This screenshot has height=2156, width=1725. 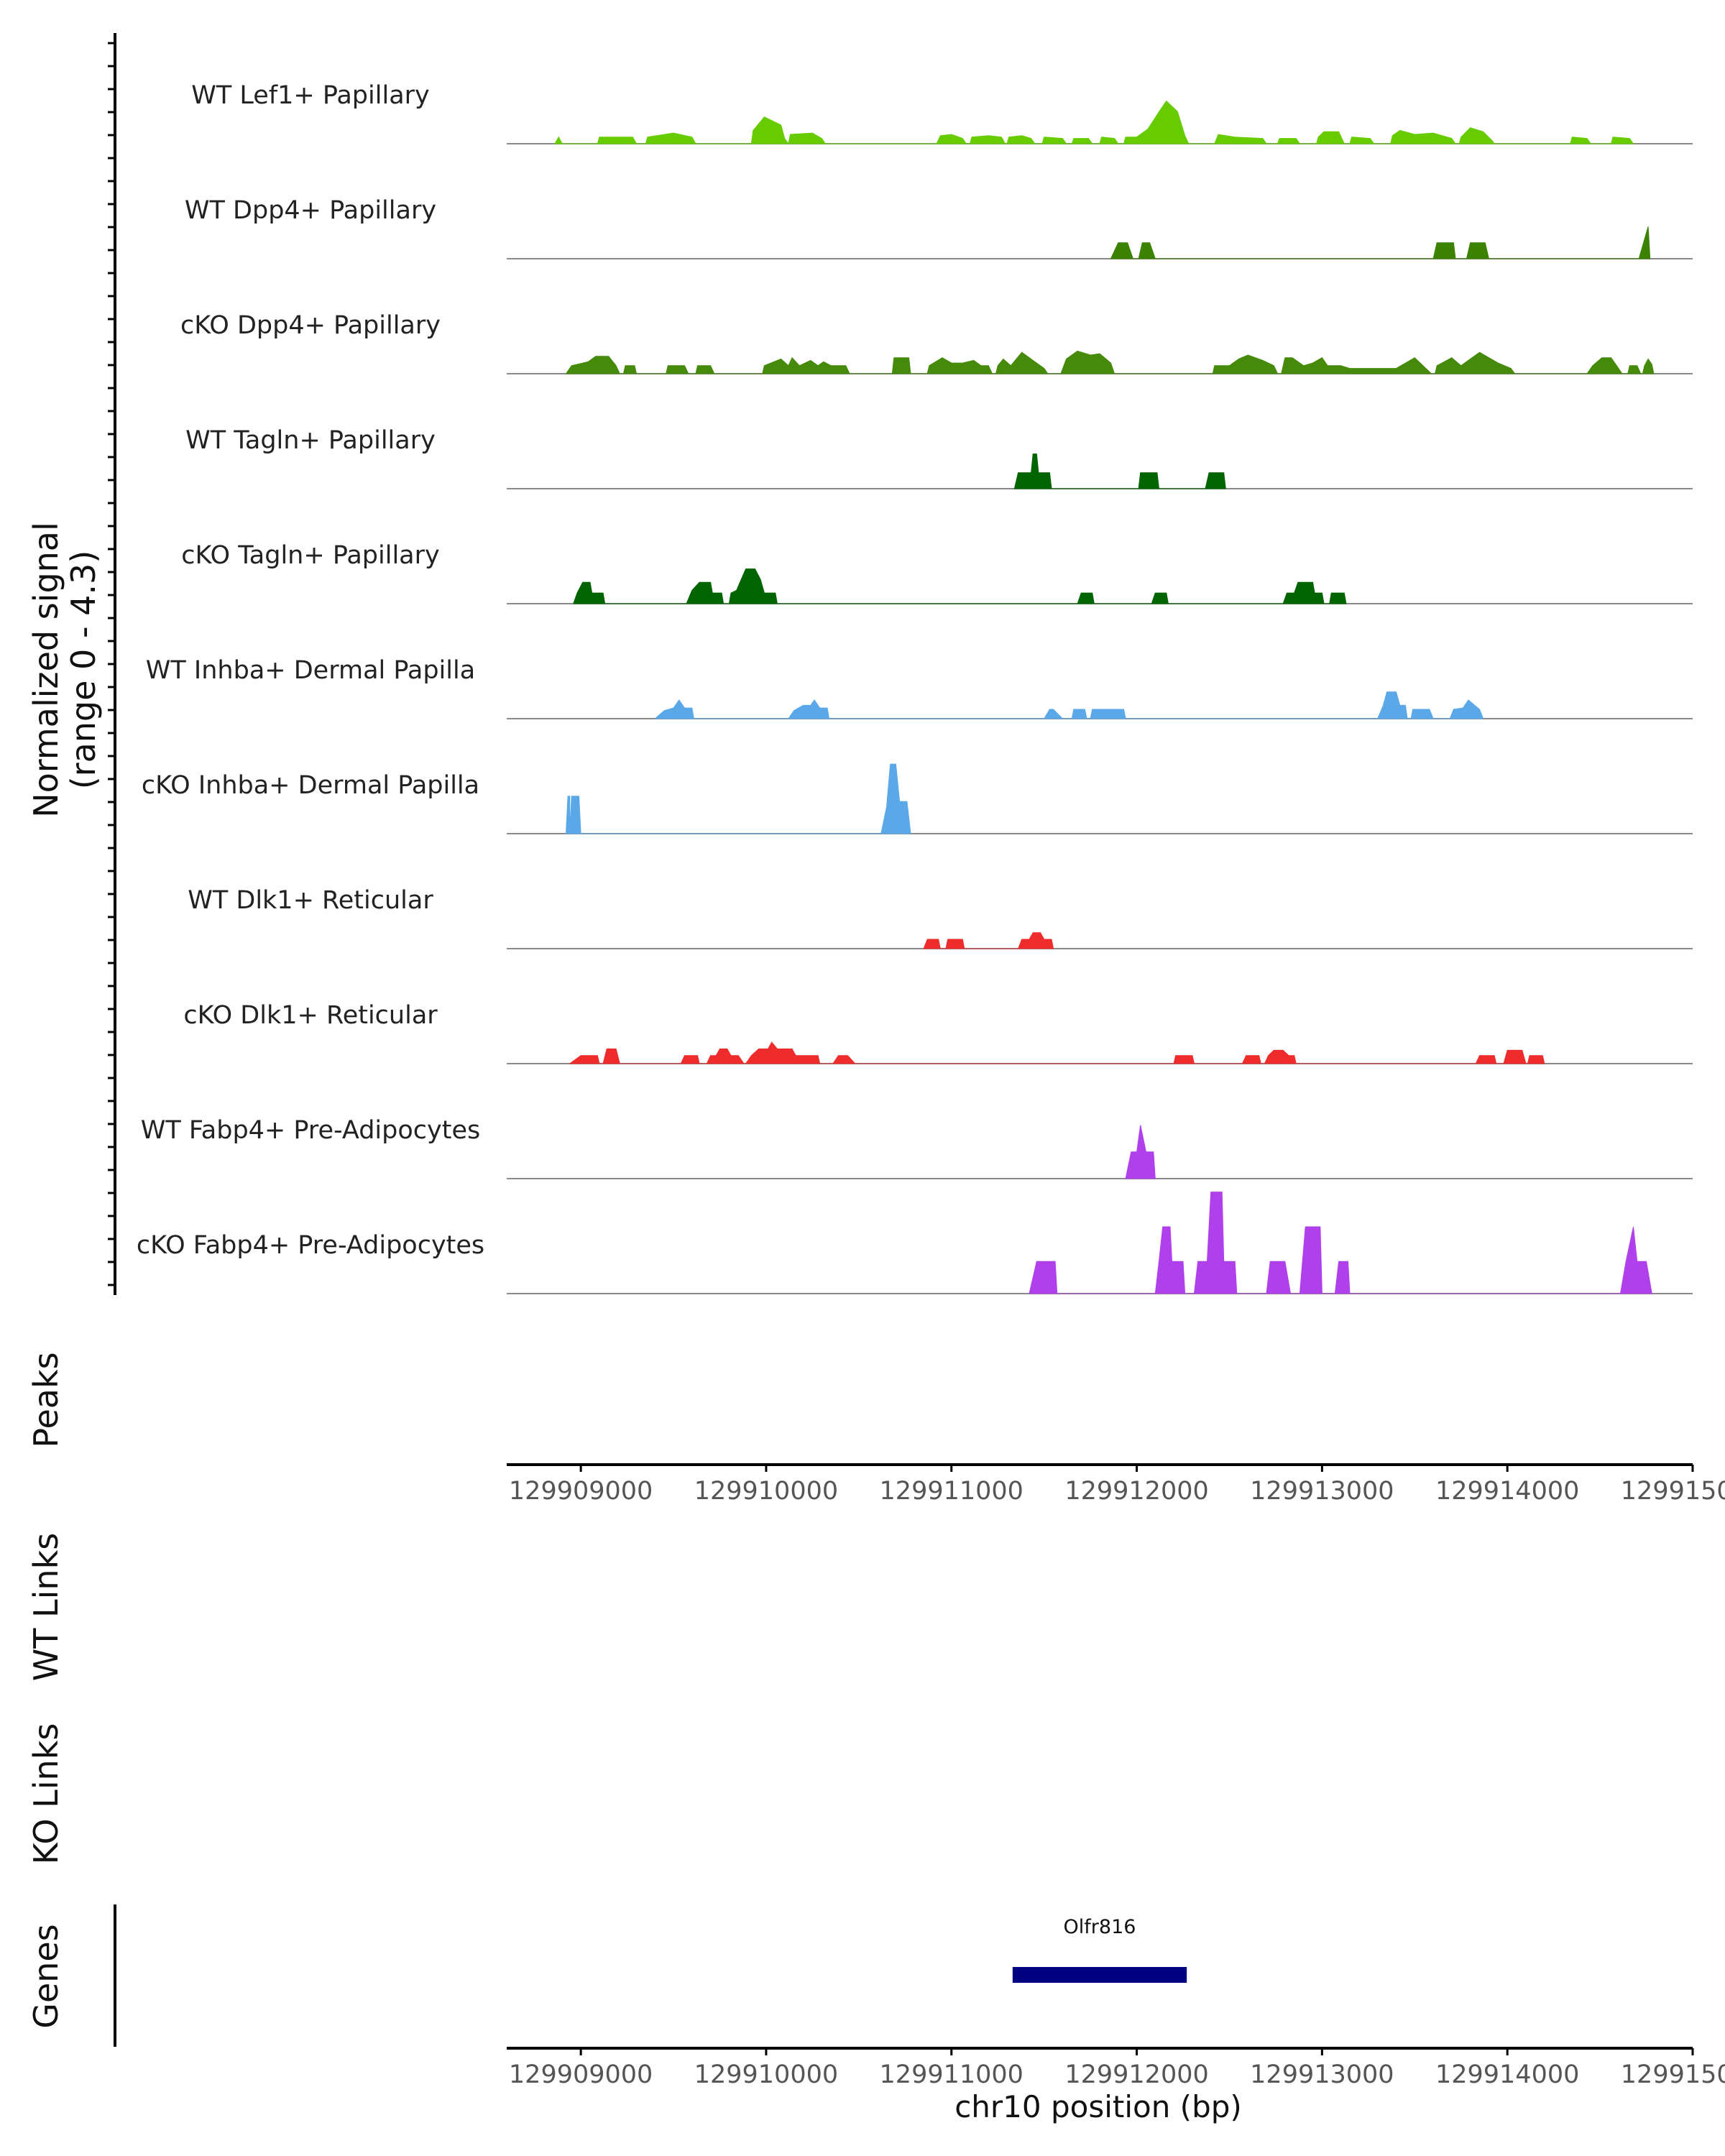 What do you see at coordinates (939, 228) in the screenshot?
I see `track: WT Dpp4+ Papillary` at bounding box center [939, 228].